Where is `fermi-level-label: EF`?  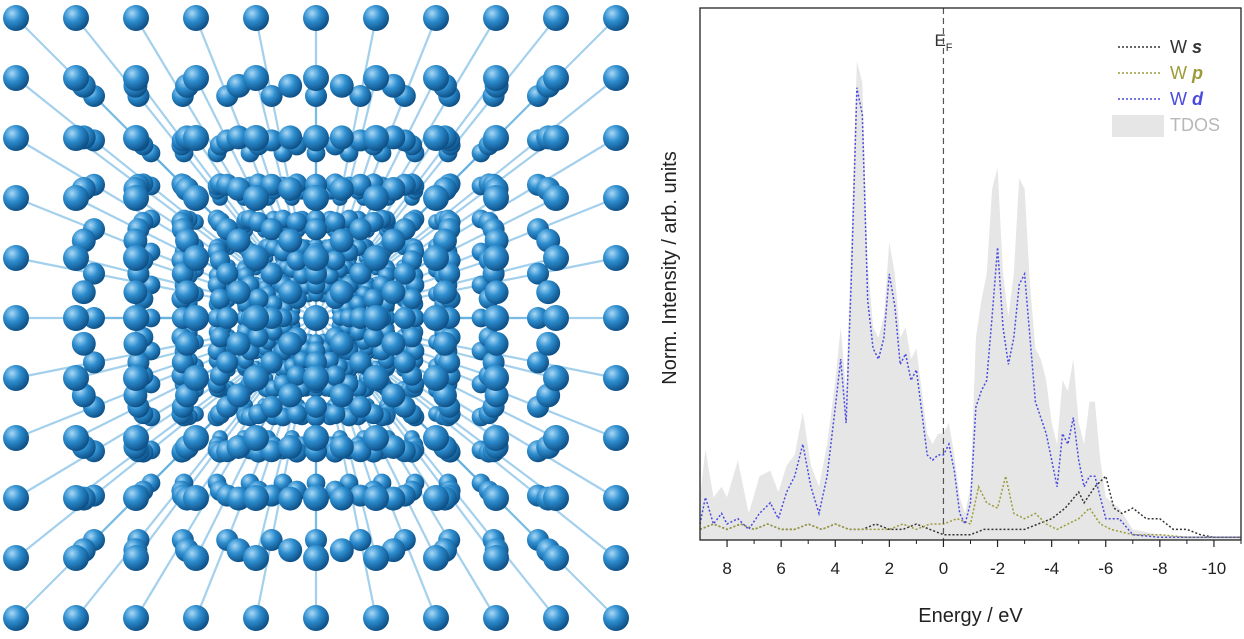
fermi-level-label: EF is located at coordinates (943, 42).